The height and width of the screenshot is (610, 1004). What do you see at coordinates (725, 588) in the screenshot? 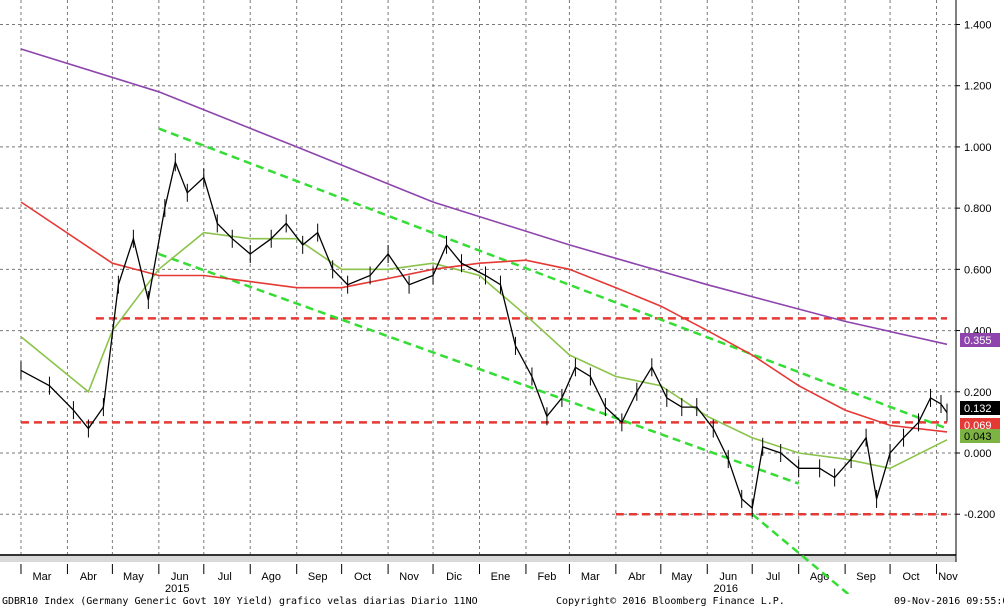
I see `year-label: 2016` at bounding box center [725, 588].